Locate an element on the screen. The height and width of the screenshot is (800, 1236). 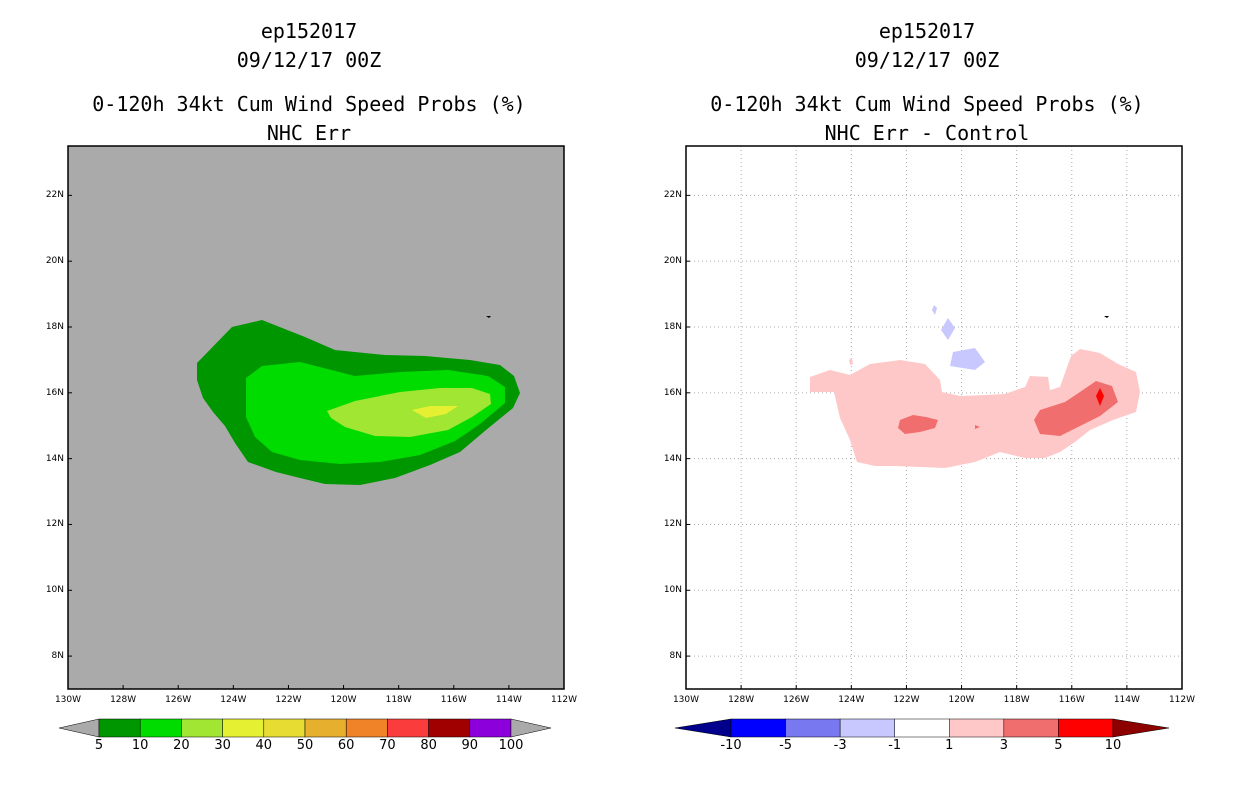
left-colorbar-label: 70 is located at coordinates (387, 745).